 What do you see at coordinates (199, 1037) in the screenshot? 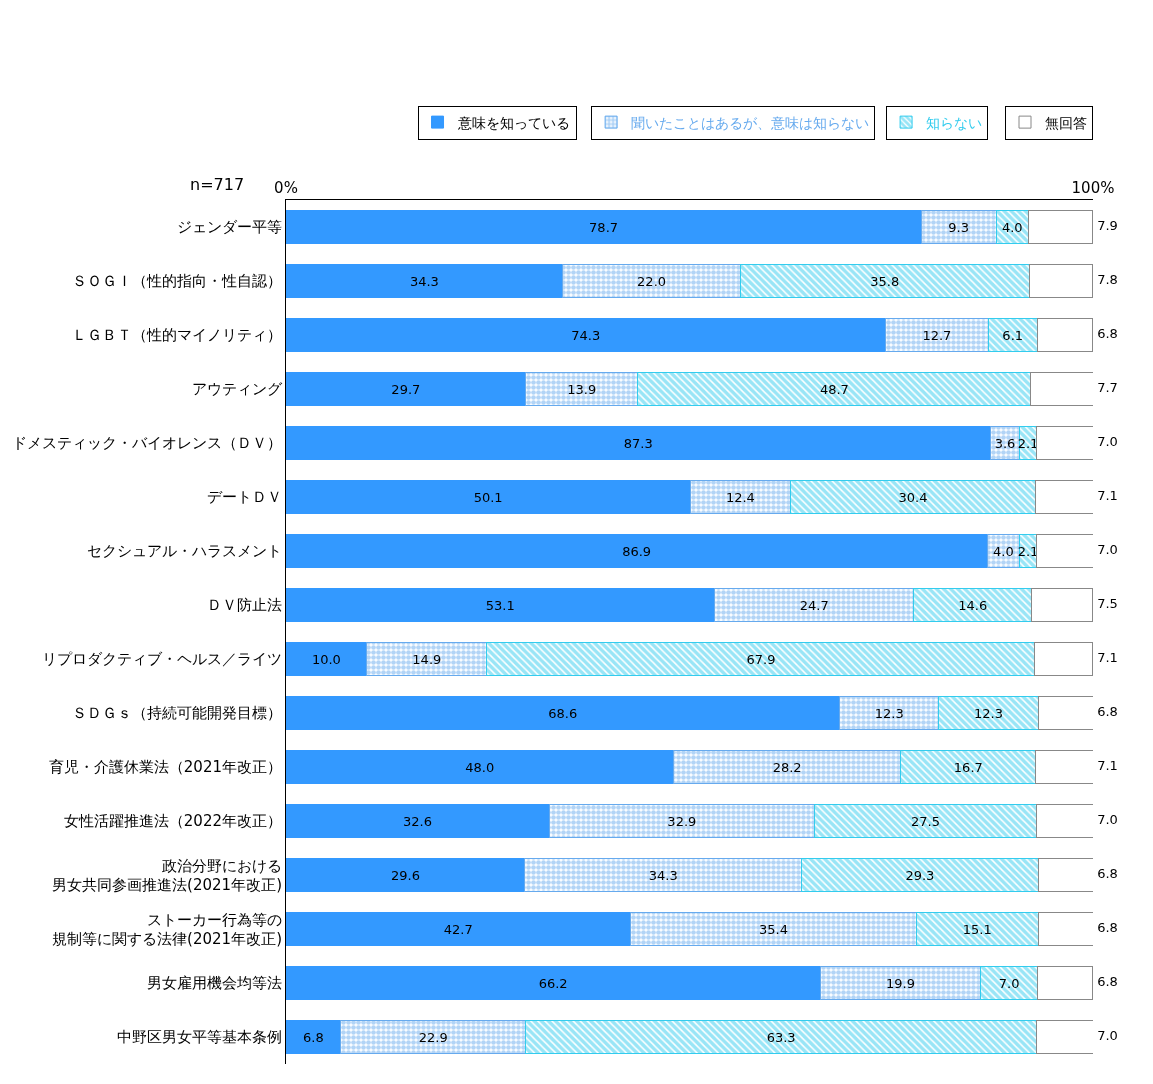
I see `y-tick-label: 中野区男女平等基本条例` at bounding box center [199, 1037].